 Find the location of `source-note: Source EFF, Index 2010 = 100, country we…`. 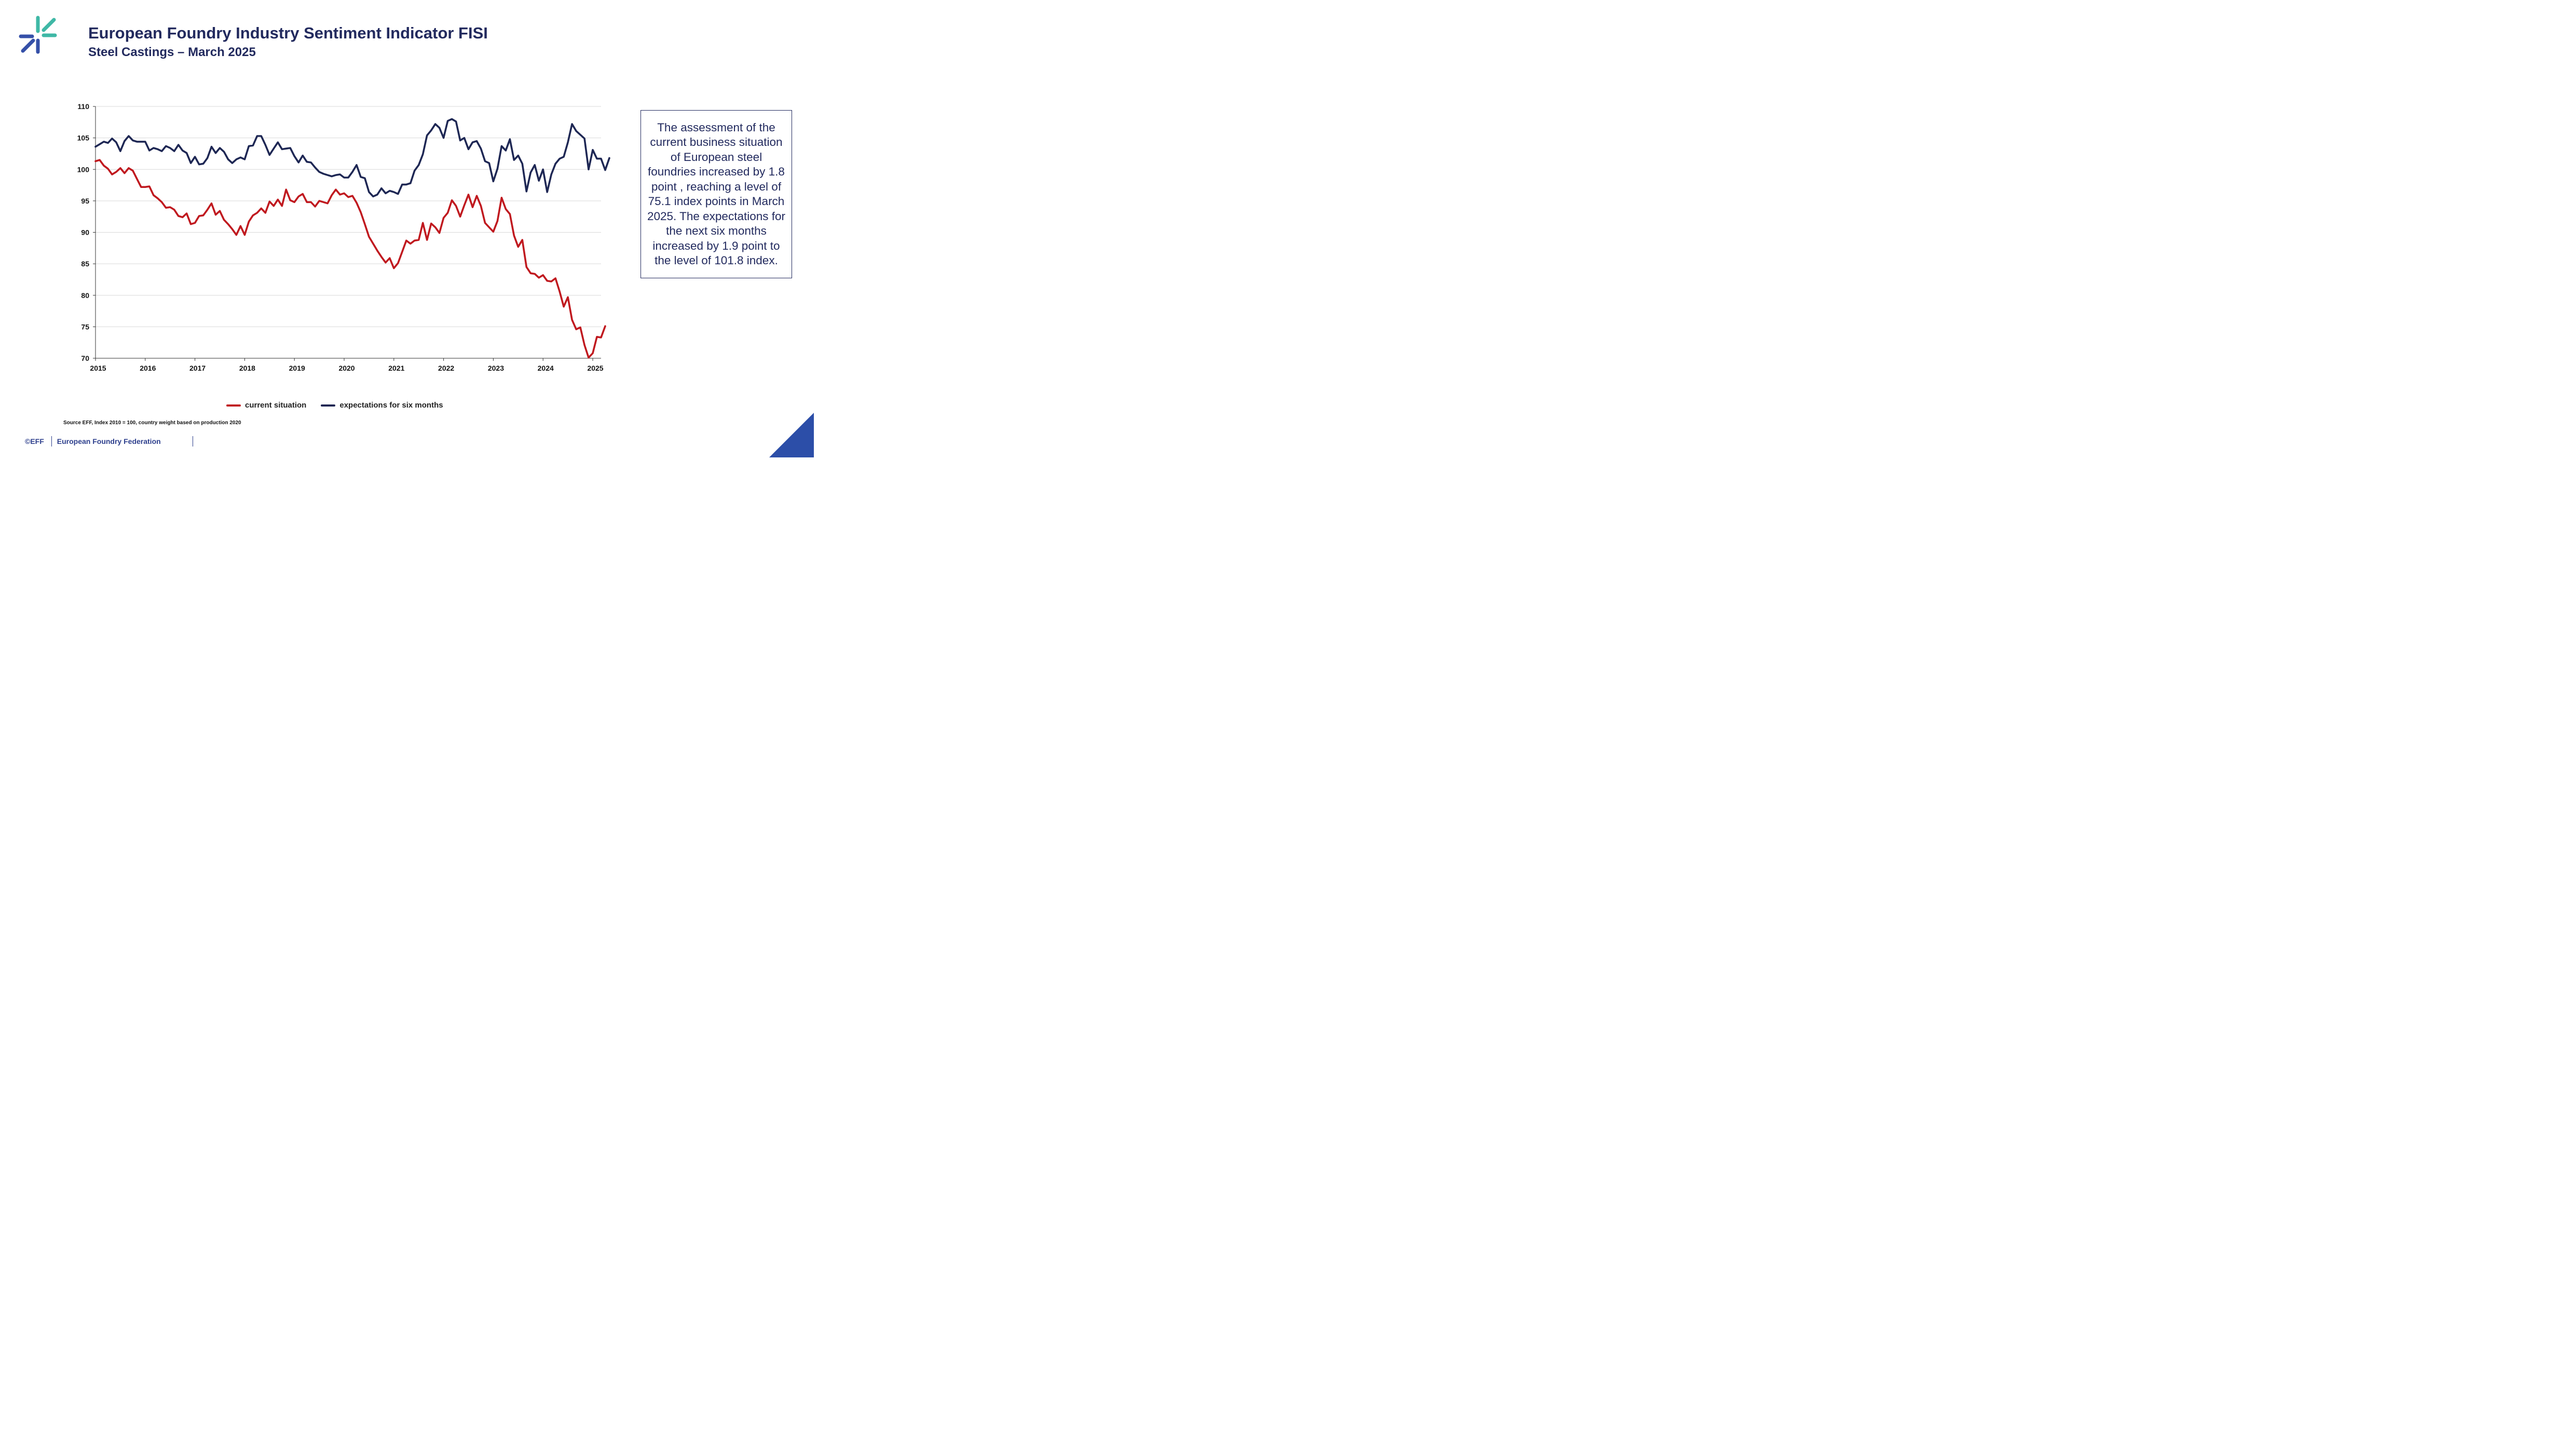

source-note: Source EFF, Index 2010 = 100, country we… is located at coordinates (152, 423).